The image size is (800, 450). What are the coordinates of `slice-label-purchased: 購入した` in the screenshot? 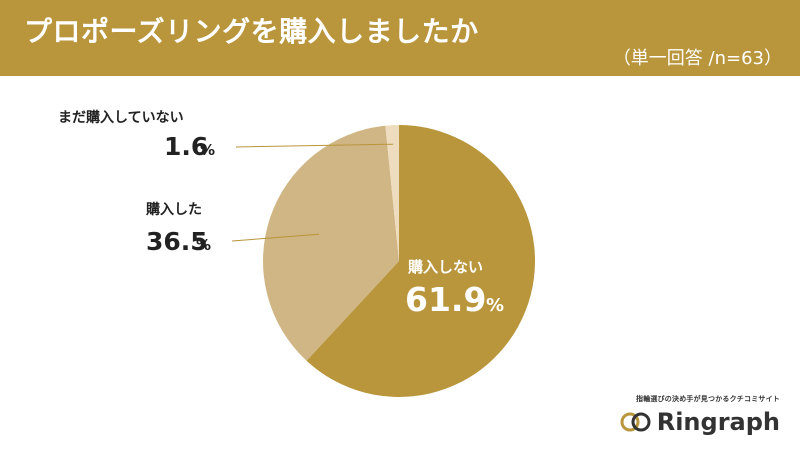 It's located at (173, 209).